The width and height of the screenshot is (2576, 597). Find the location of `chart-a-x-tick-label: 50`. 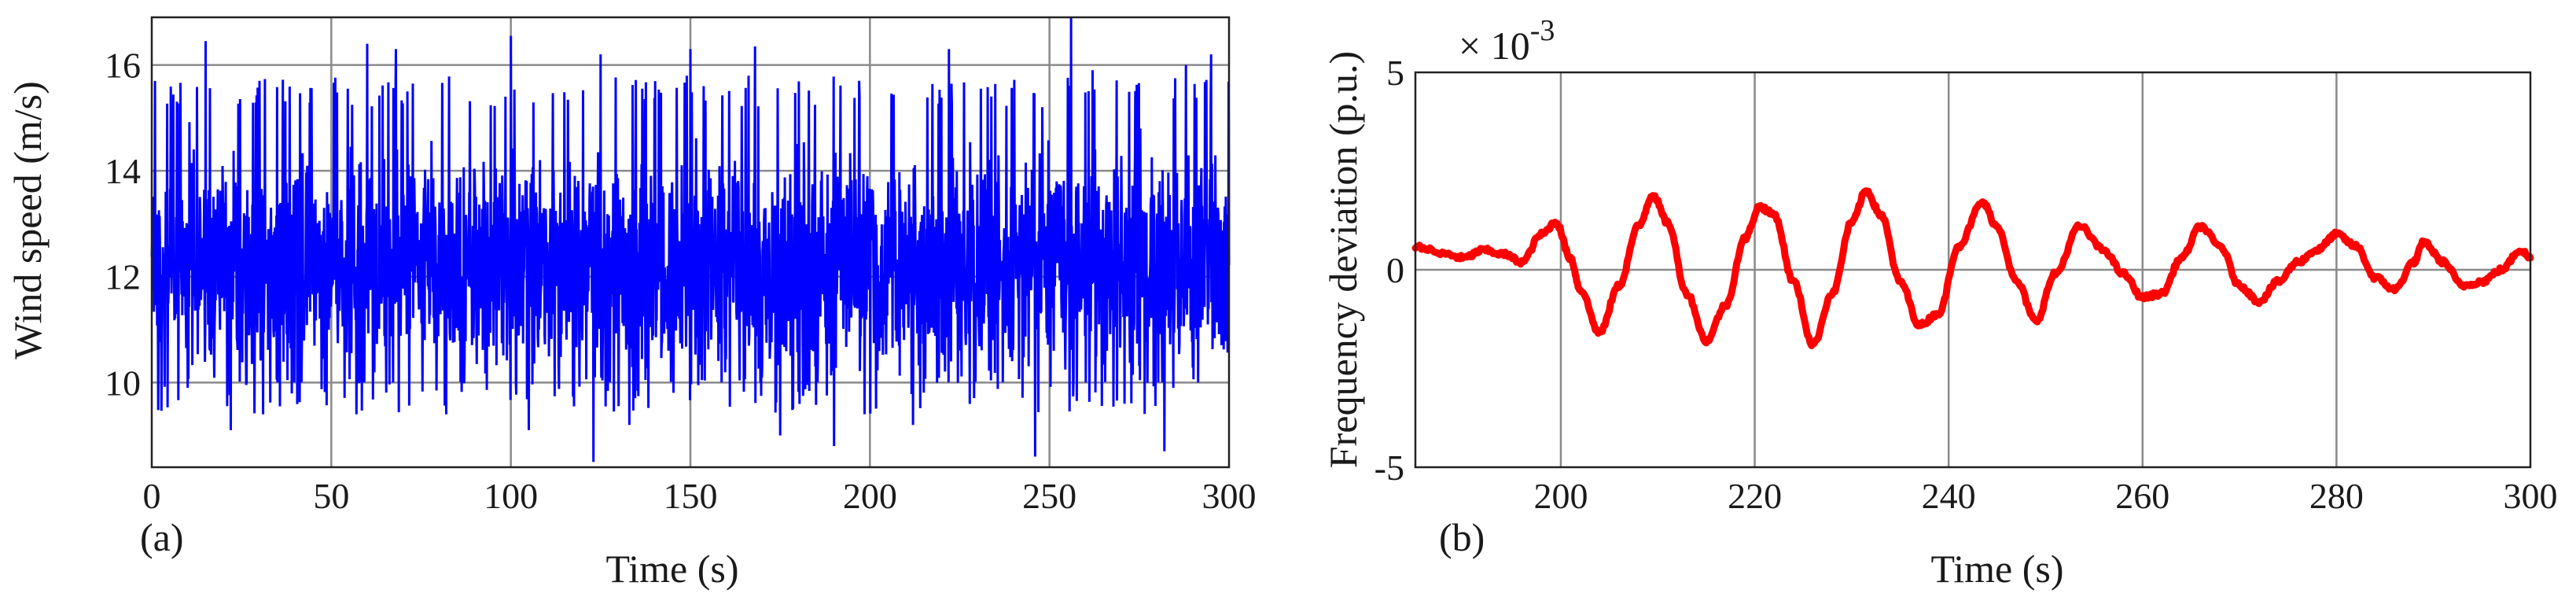

chart-a-x-tick-label: 50 is located at coordinates (331, 496).